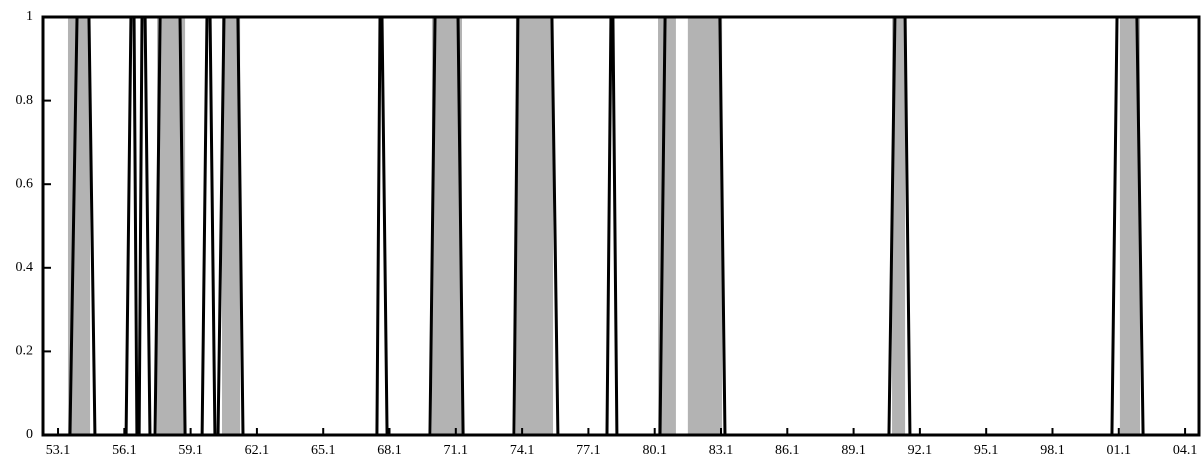 This screenshot has height=462, width=1203. Describe the element at coordinates (588, 450) in the screenshot. I see `x-tick-label: 77.1` at that location.